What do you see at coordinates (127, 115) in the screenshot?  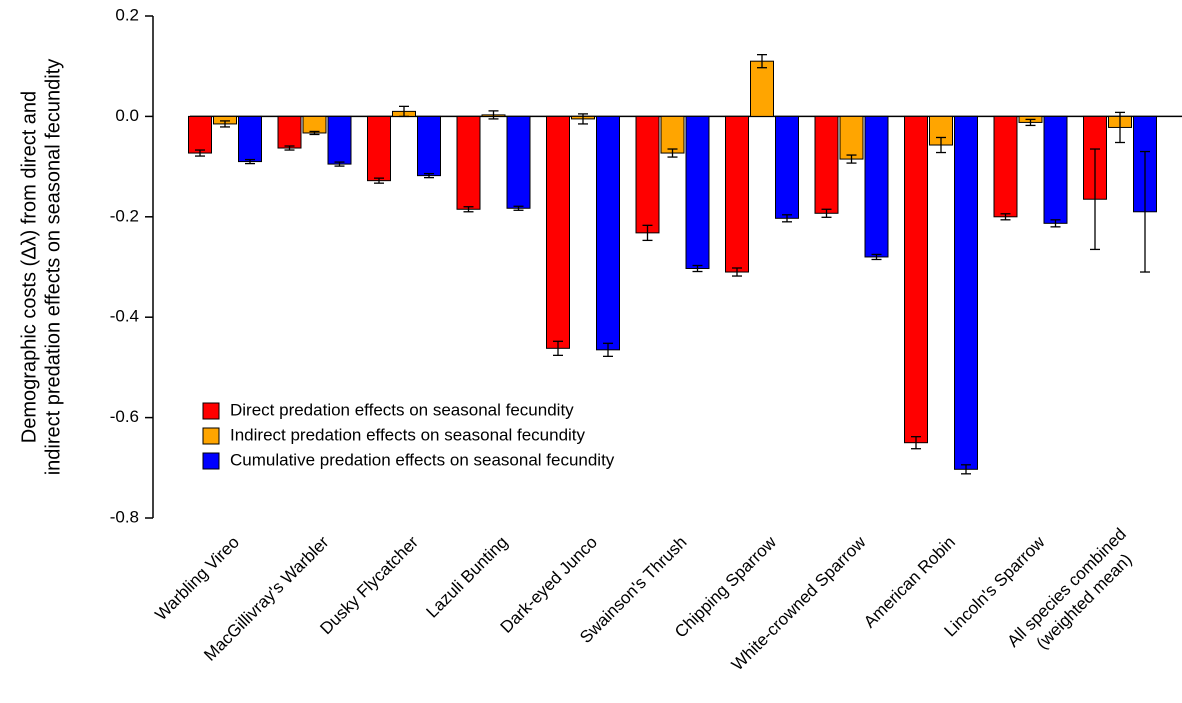 I see `y-tick-label: 0.0` at bounding box center [127, 115].